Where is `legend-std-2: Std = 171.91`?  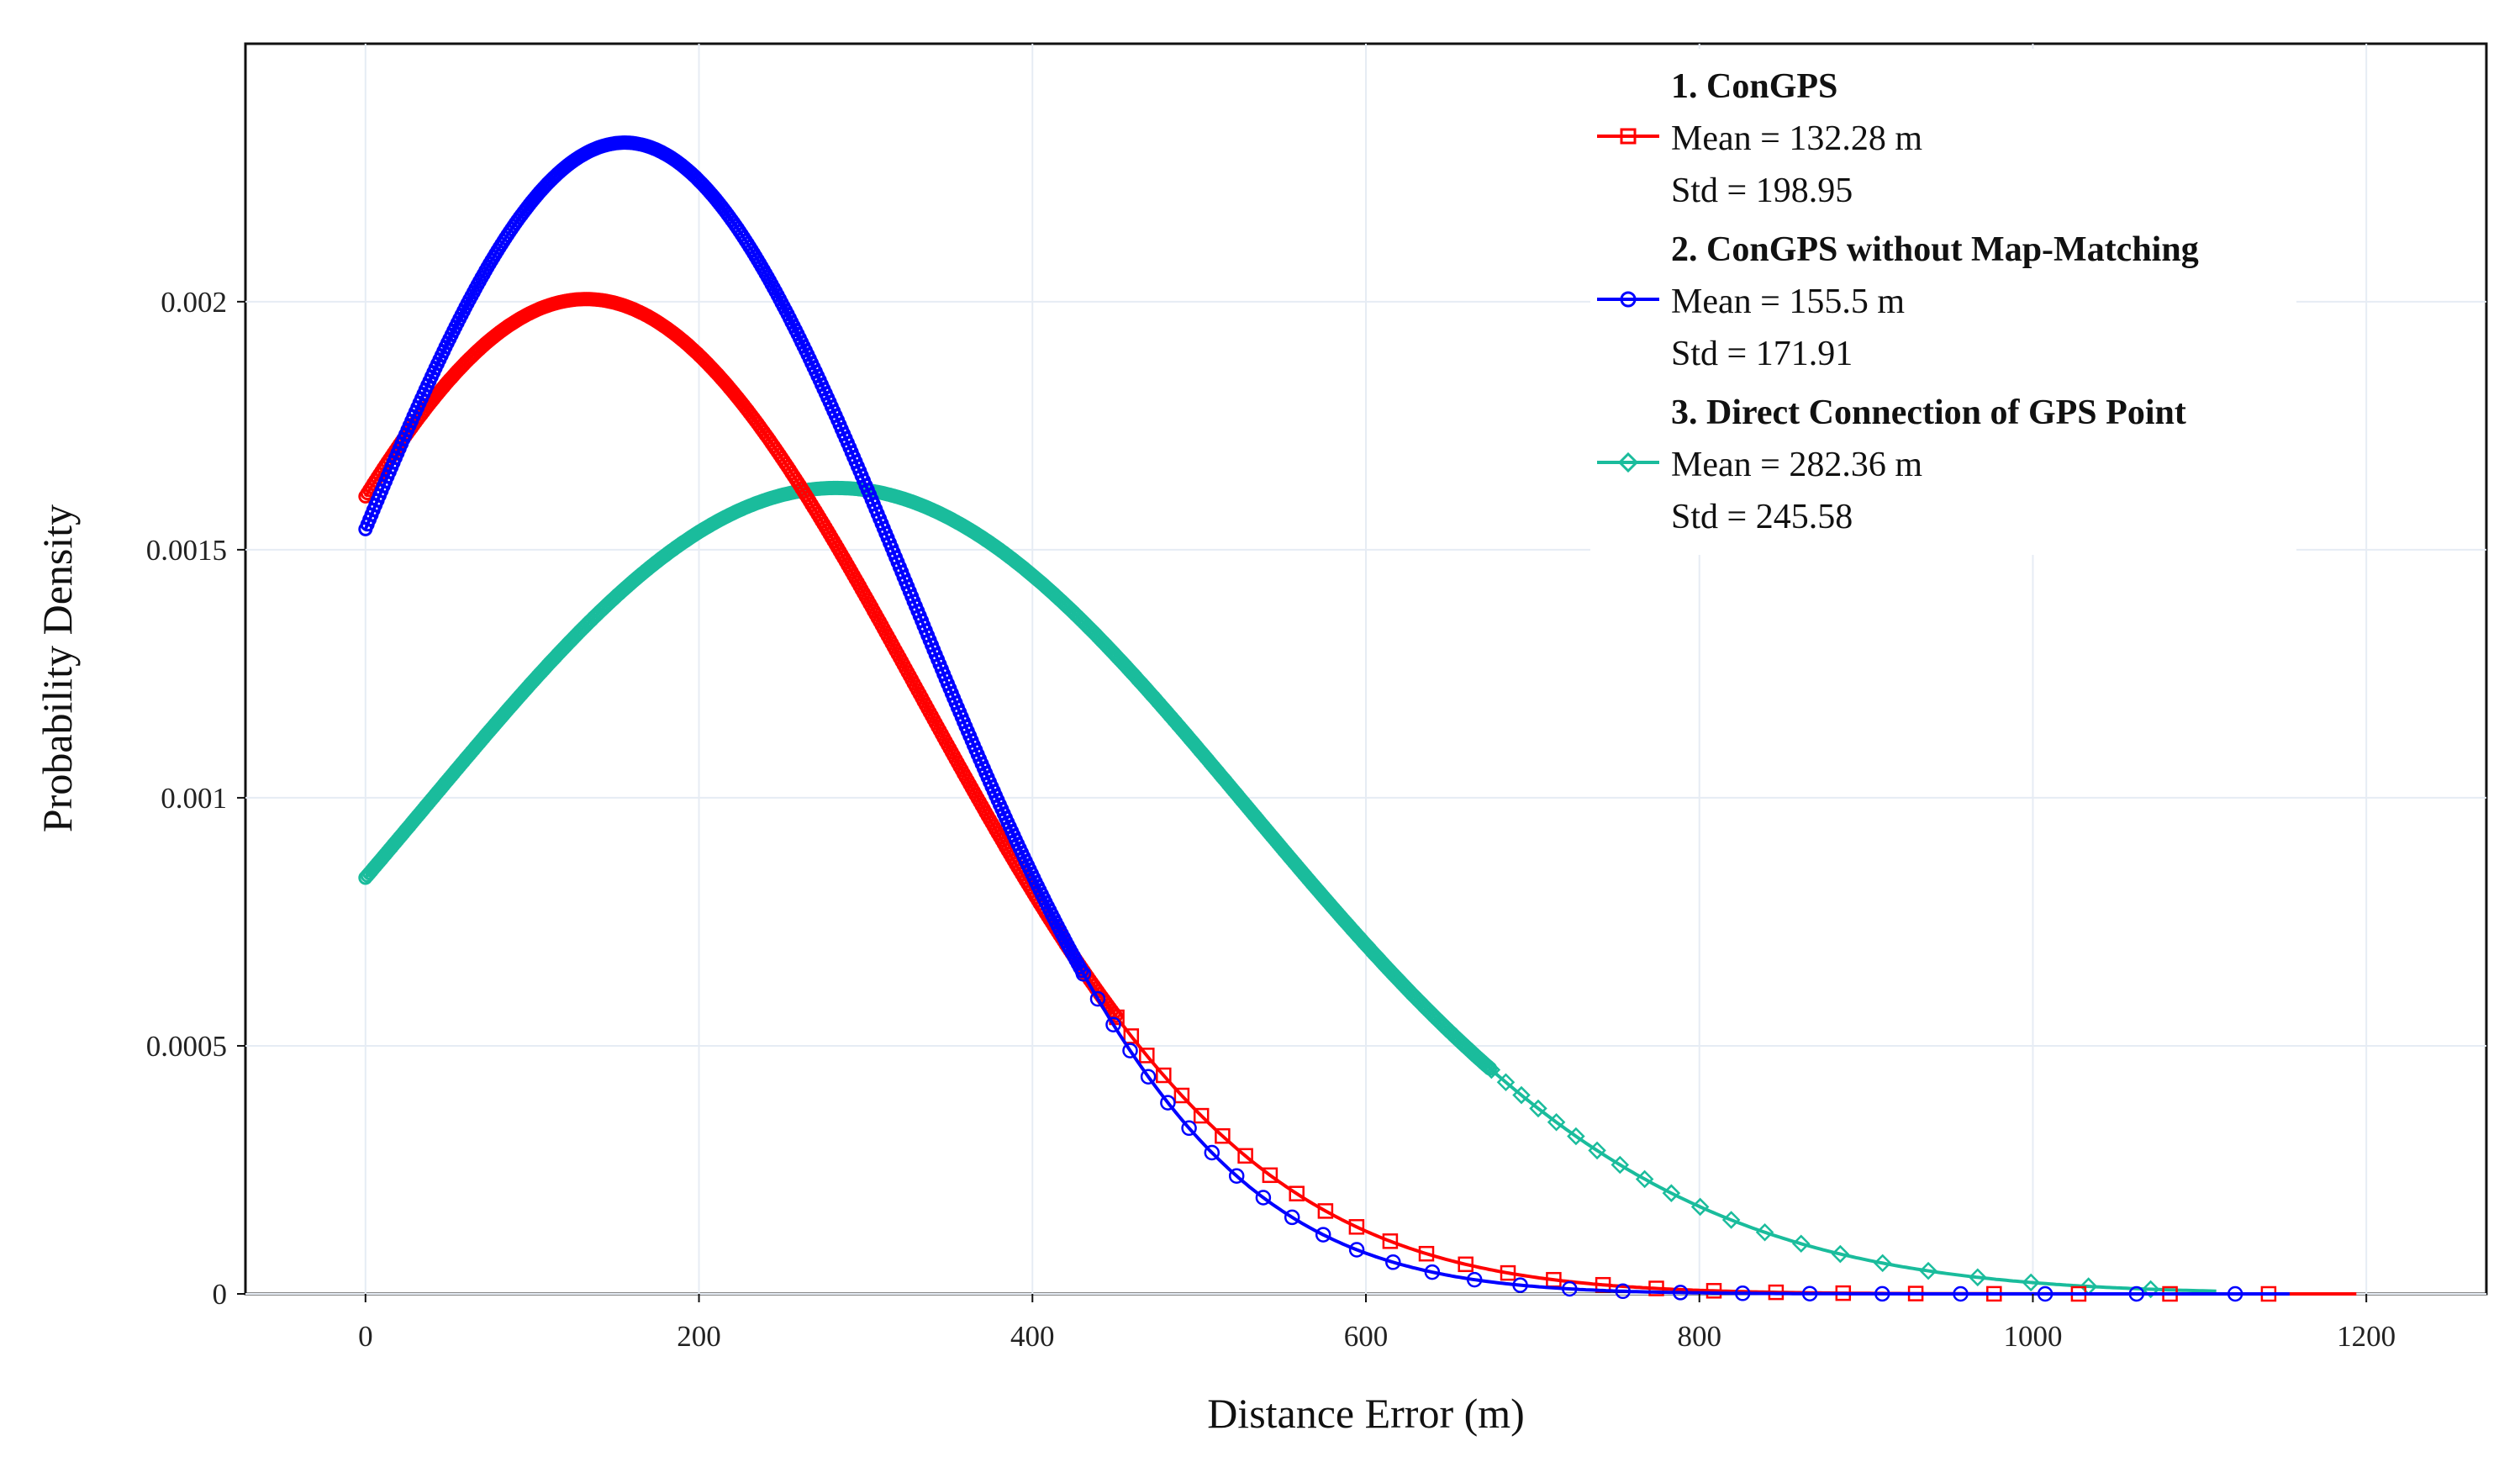 legend-std-2: Std = 171.91 is located at coordinates (1762, 354).